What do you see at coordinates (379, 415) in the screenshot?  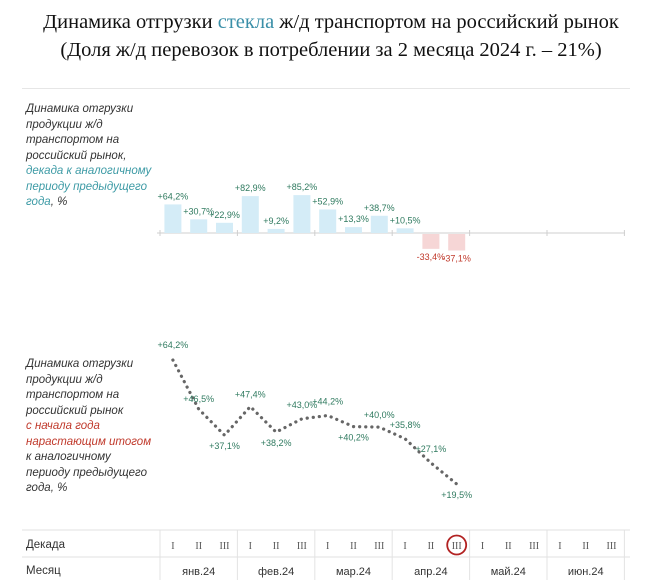 I see `line-value-label: +40,0%` at bounding box center [379, 415].